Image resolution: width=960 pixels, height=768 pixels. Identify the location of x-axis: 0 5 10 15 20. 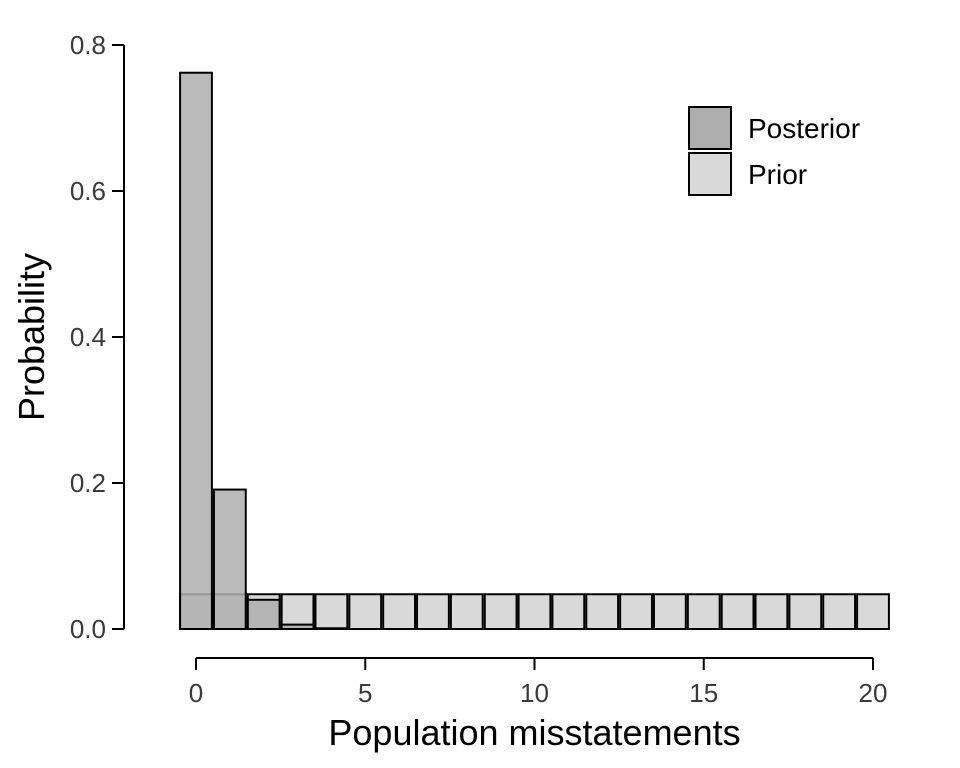
(538, 682).